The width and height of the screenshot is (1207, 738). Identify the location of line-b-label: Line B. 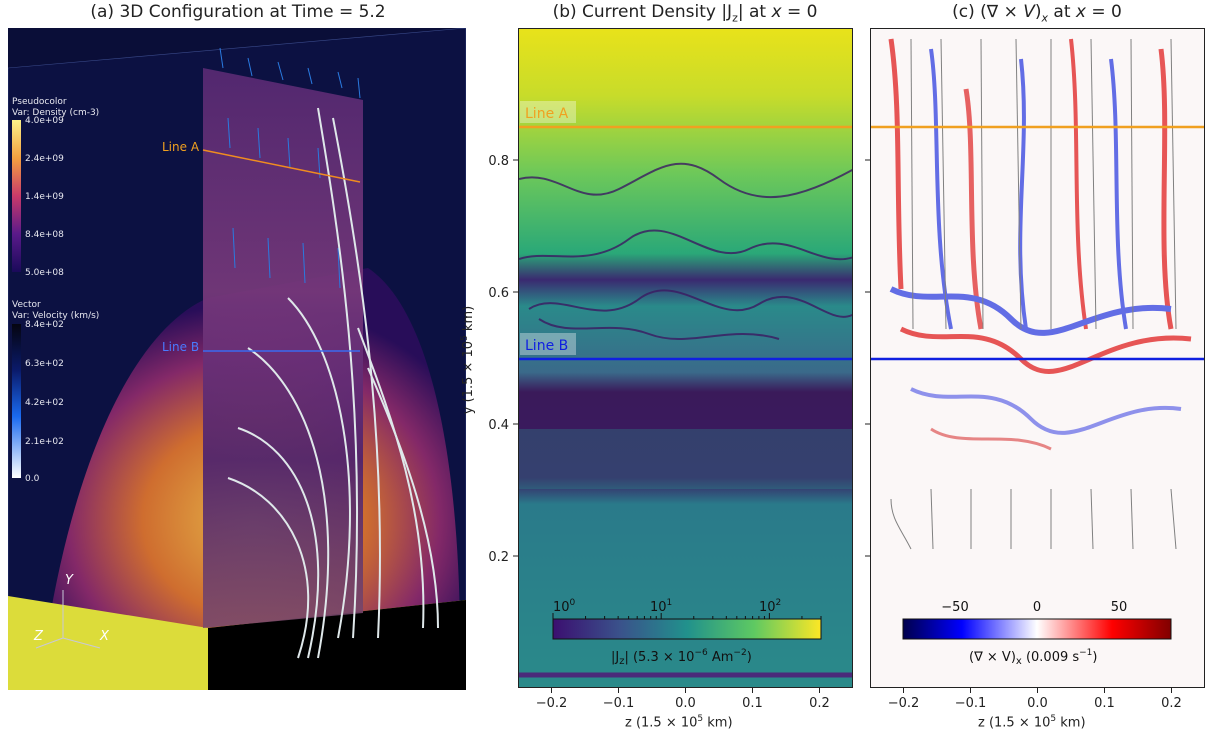
(546, 346).